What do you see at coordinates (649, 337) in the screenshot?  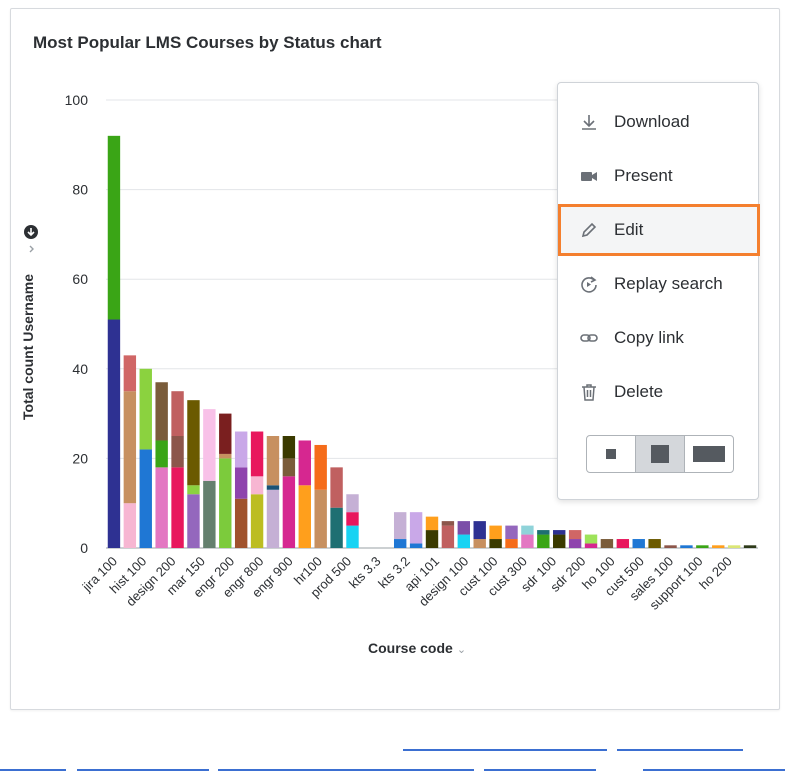 I see `menu-item-label: Copy link` at bounding box center [649, 337].